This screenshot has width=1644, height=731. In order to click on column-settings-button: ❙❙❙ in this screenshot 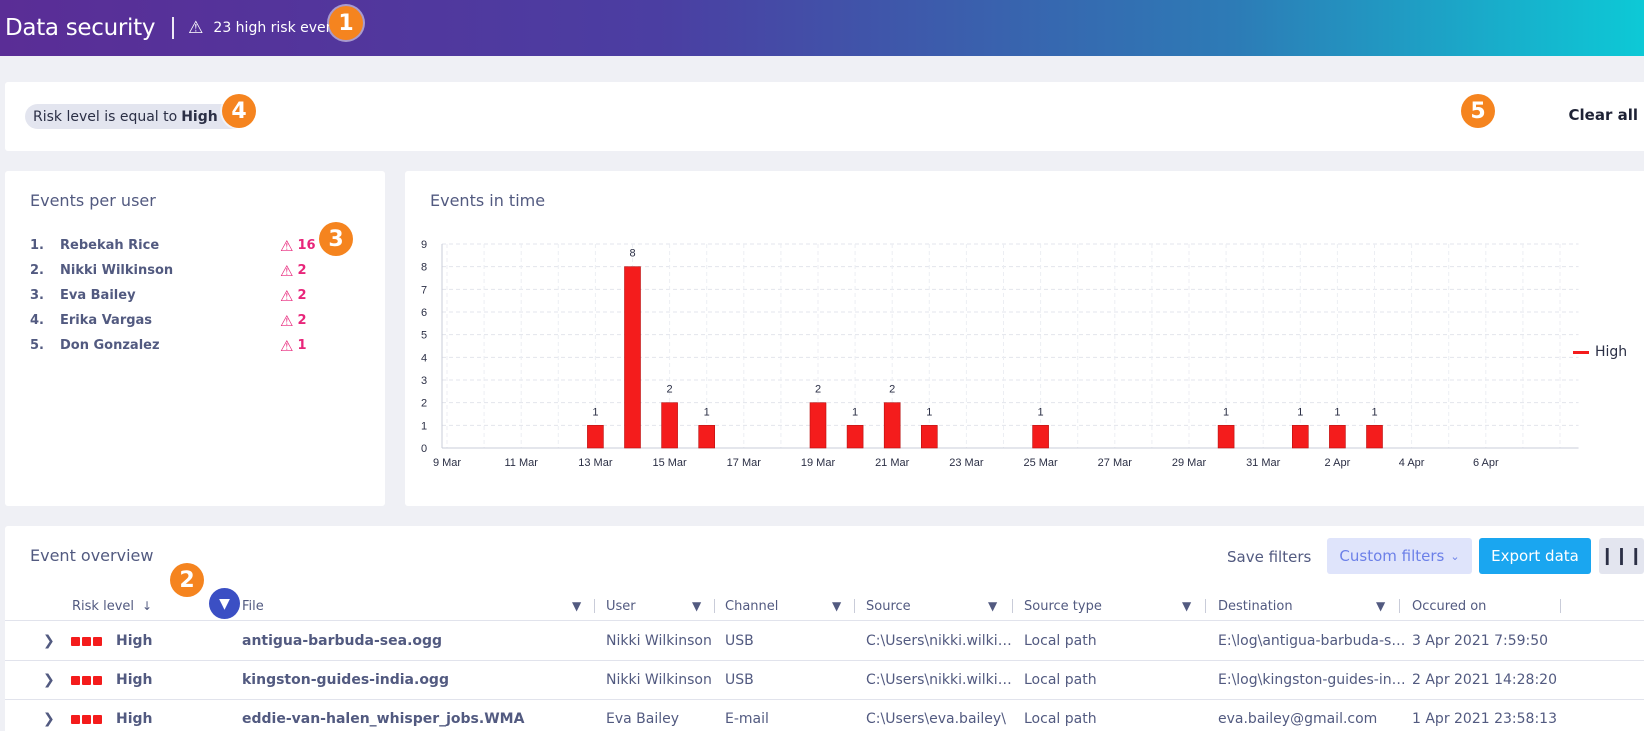, I will do `click(1621, 556)`.